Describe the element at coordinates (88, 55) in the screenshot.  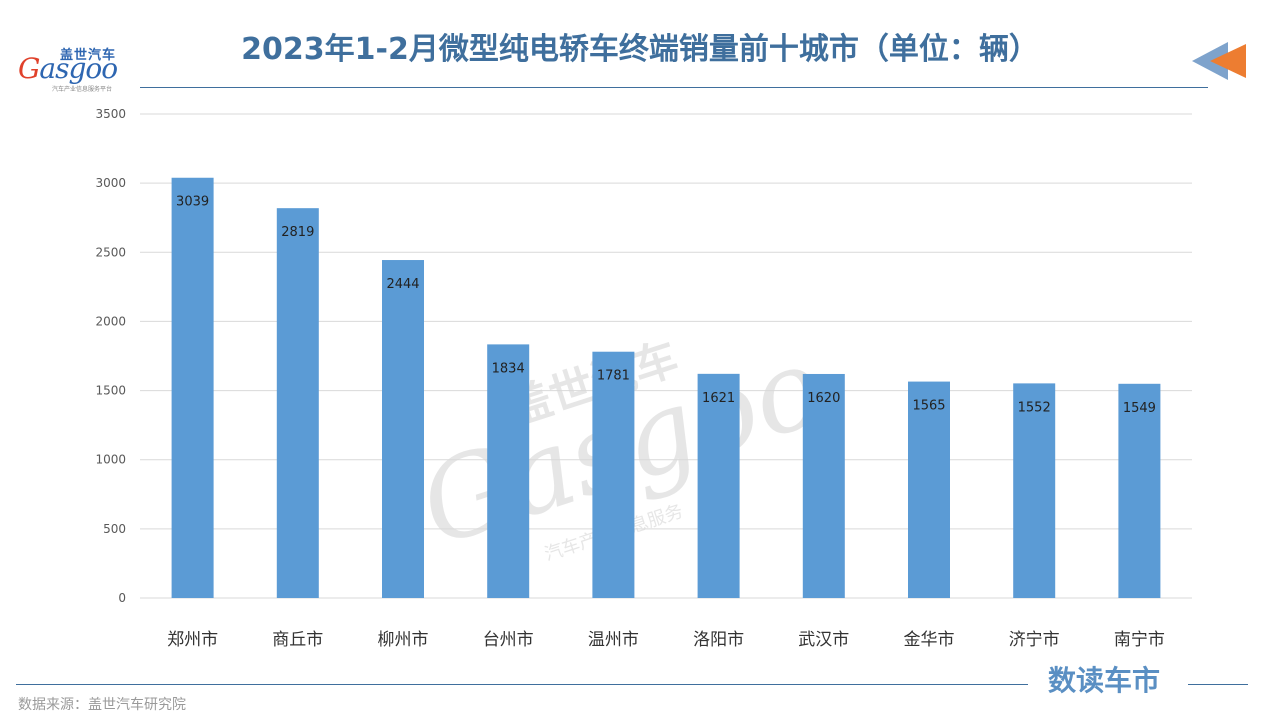
I see `logo-cn-text: 盖世汽车` at that location.